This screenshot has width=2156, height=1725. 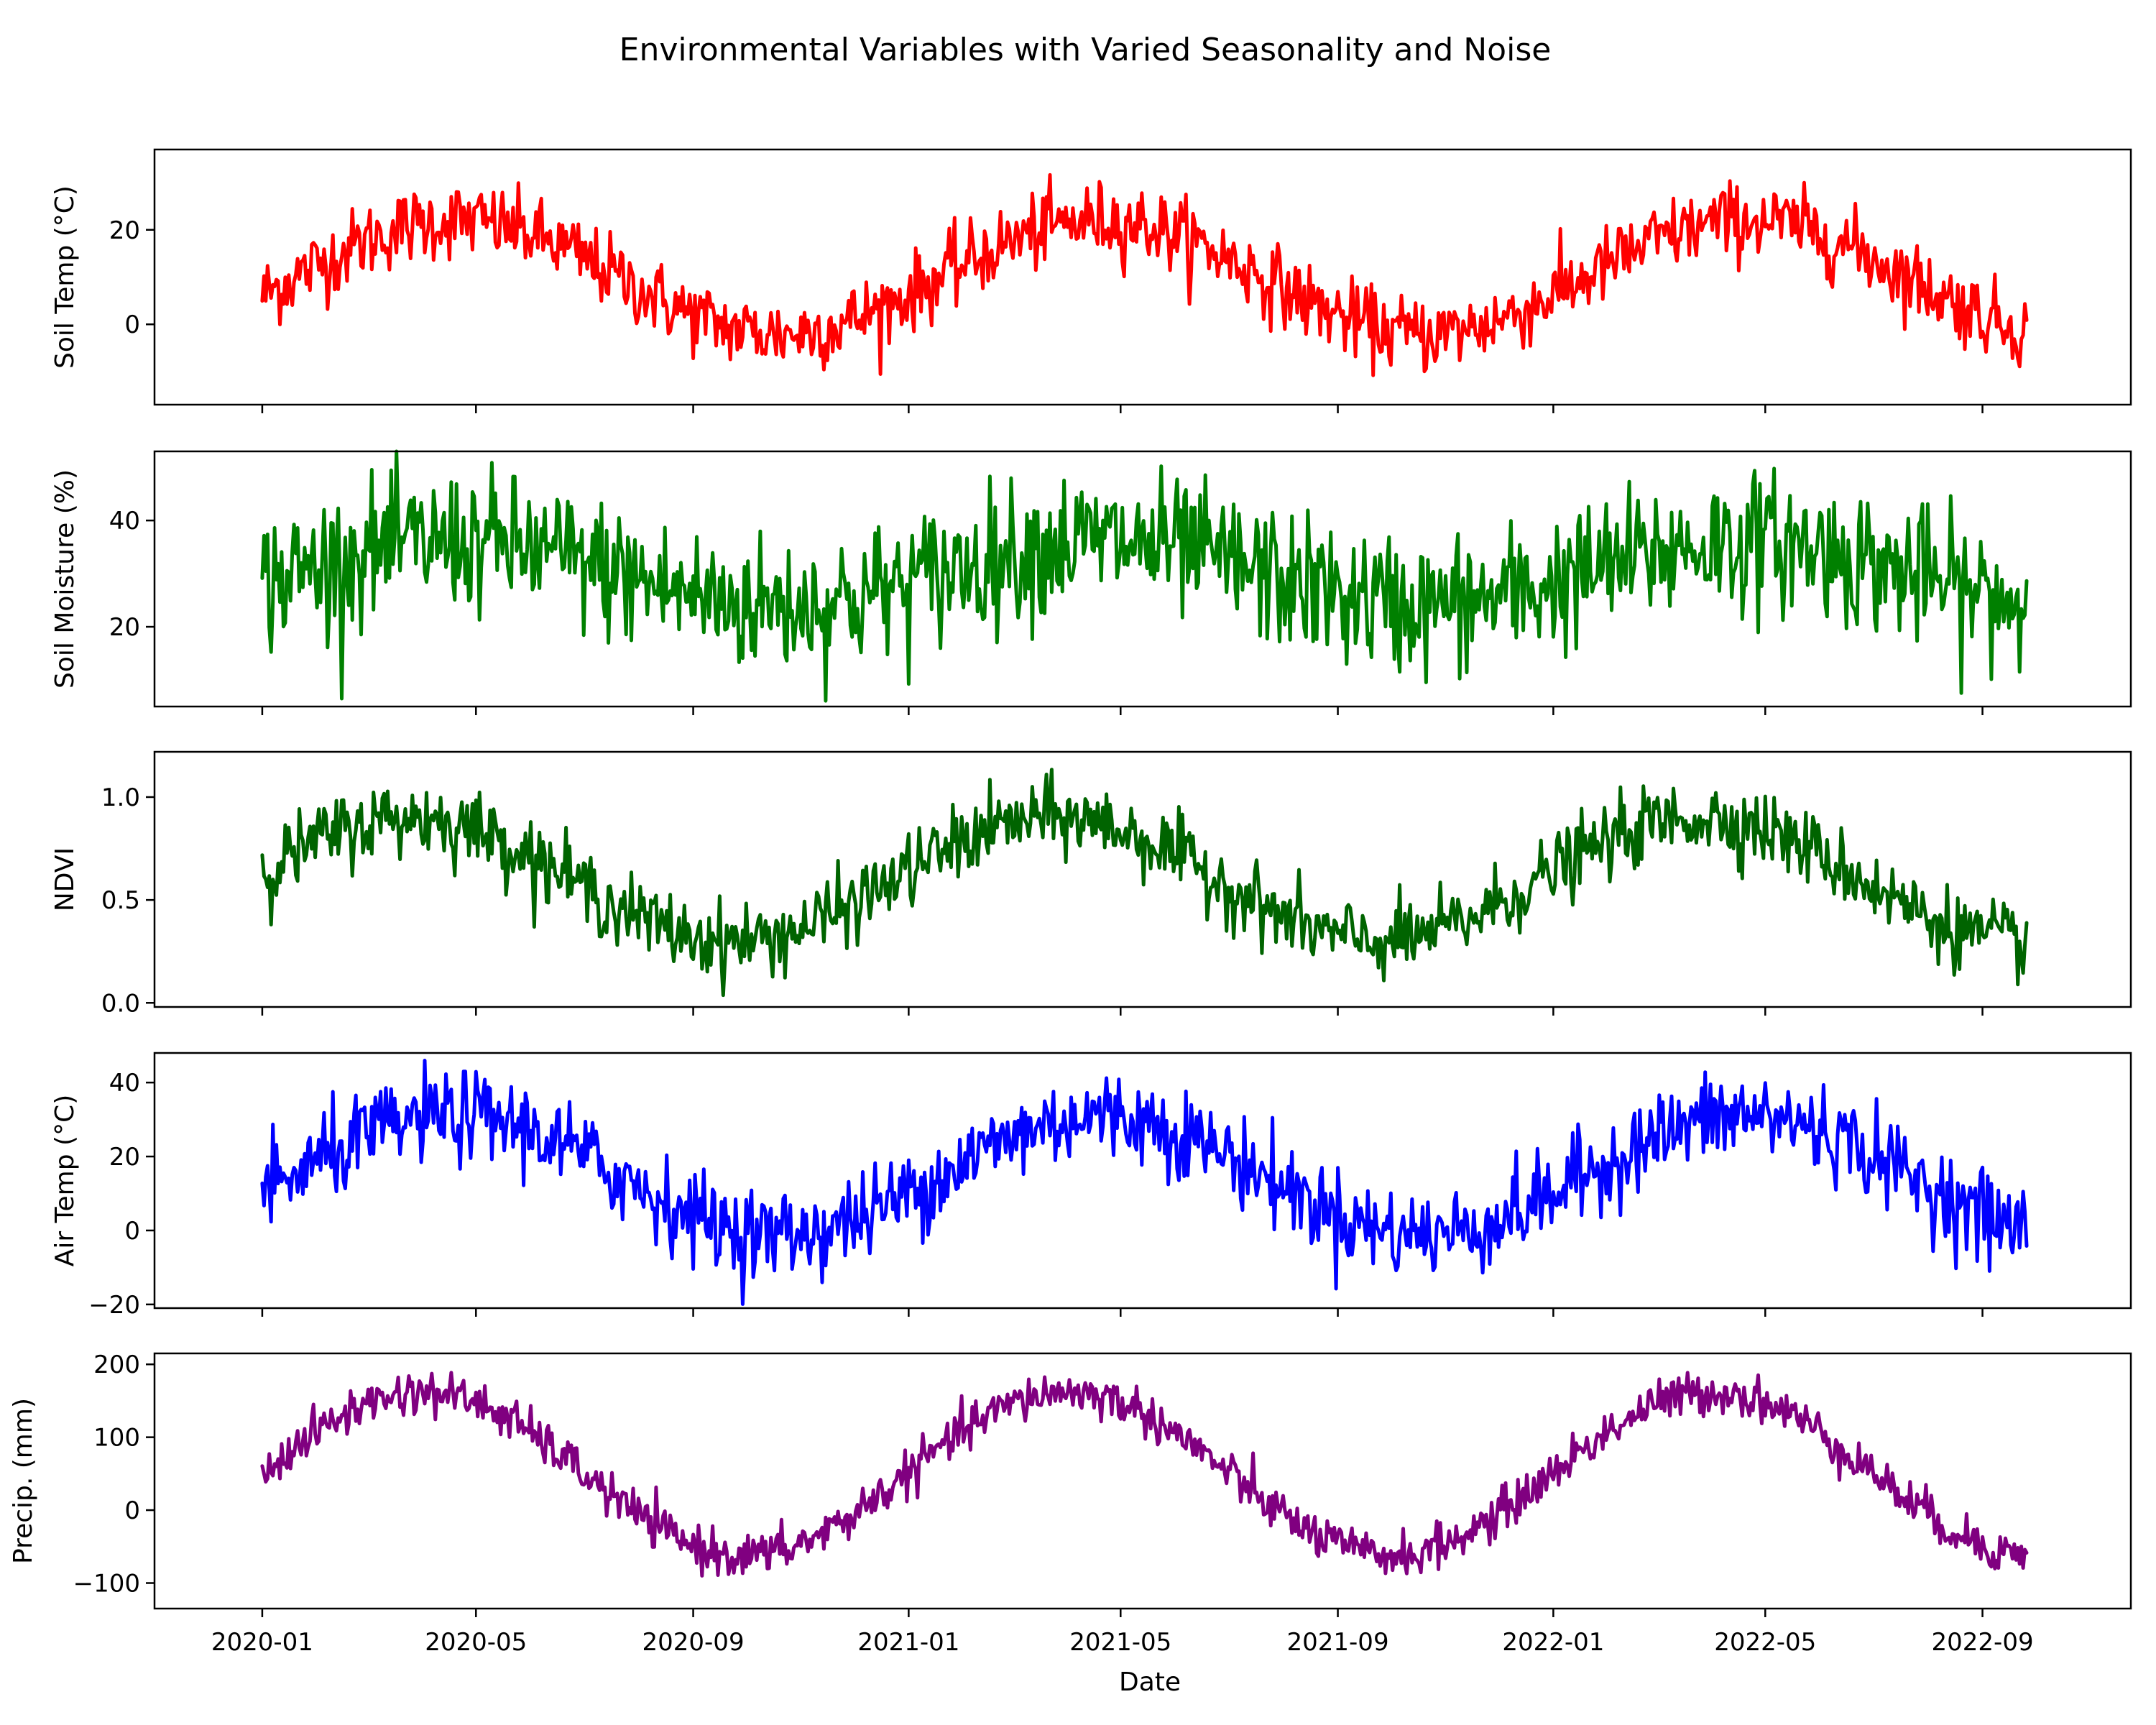 What do you see at coordinates (262, 1642) in the screenshot?
I see `x-tick-label: 2020-01` at bounding box center [262, 1642].